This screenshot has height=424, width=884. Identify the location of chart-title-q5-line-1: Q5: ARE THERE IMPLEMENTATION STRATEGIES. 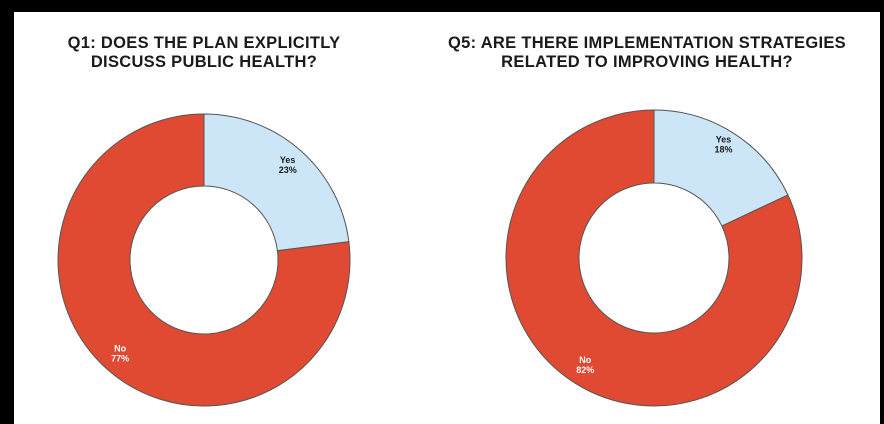
(647, 43).